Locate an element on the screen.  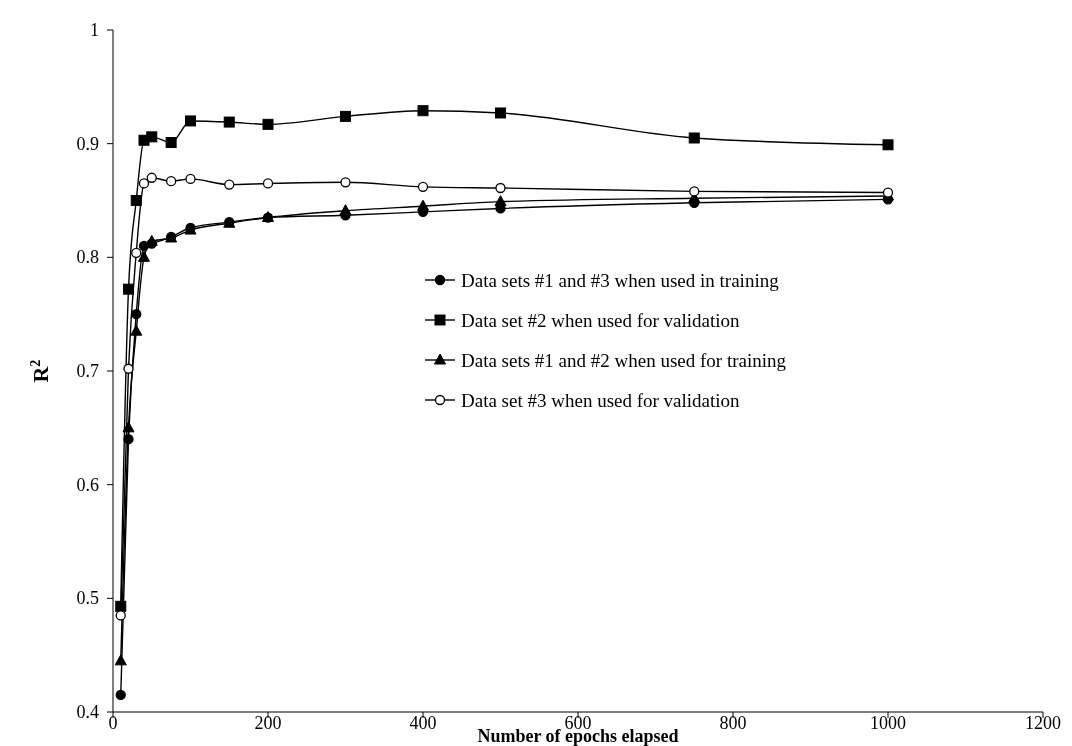
y-tick-label: 0.6 is located at coordinates (87, 484).